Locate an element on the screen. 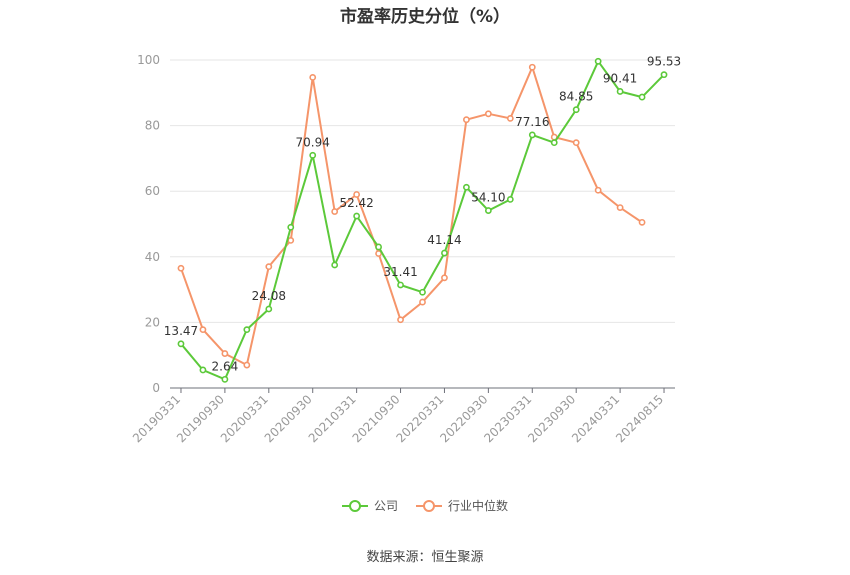 This screenshot has height=575, width=850. legend-industry-median-label: 行业中位数 is located at coordinates (478, 506).